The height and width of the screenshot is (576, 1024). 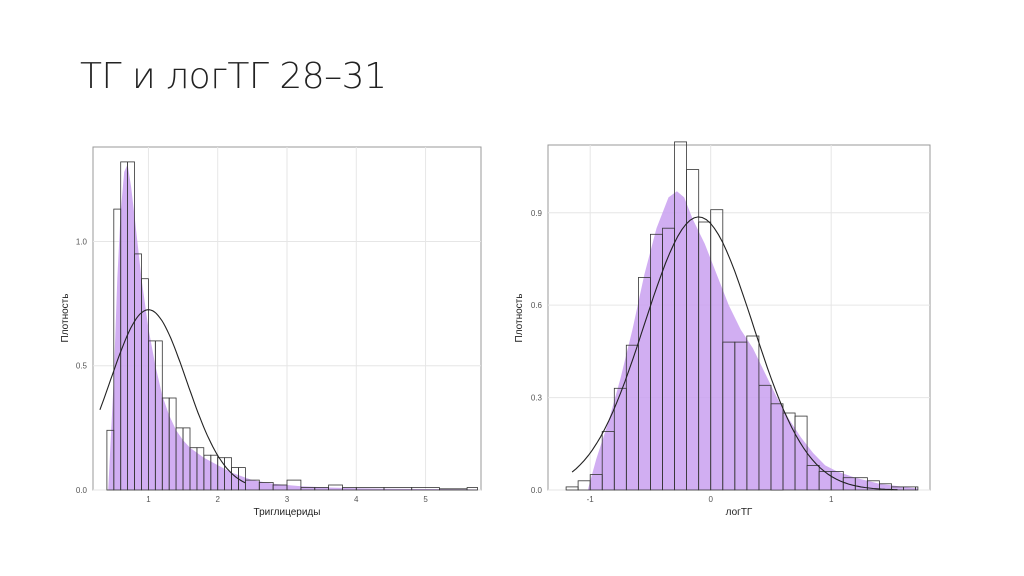 I want to click on normal-curve, so click(x=172, y=396).